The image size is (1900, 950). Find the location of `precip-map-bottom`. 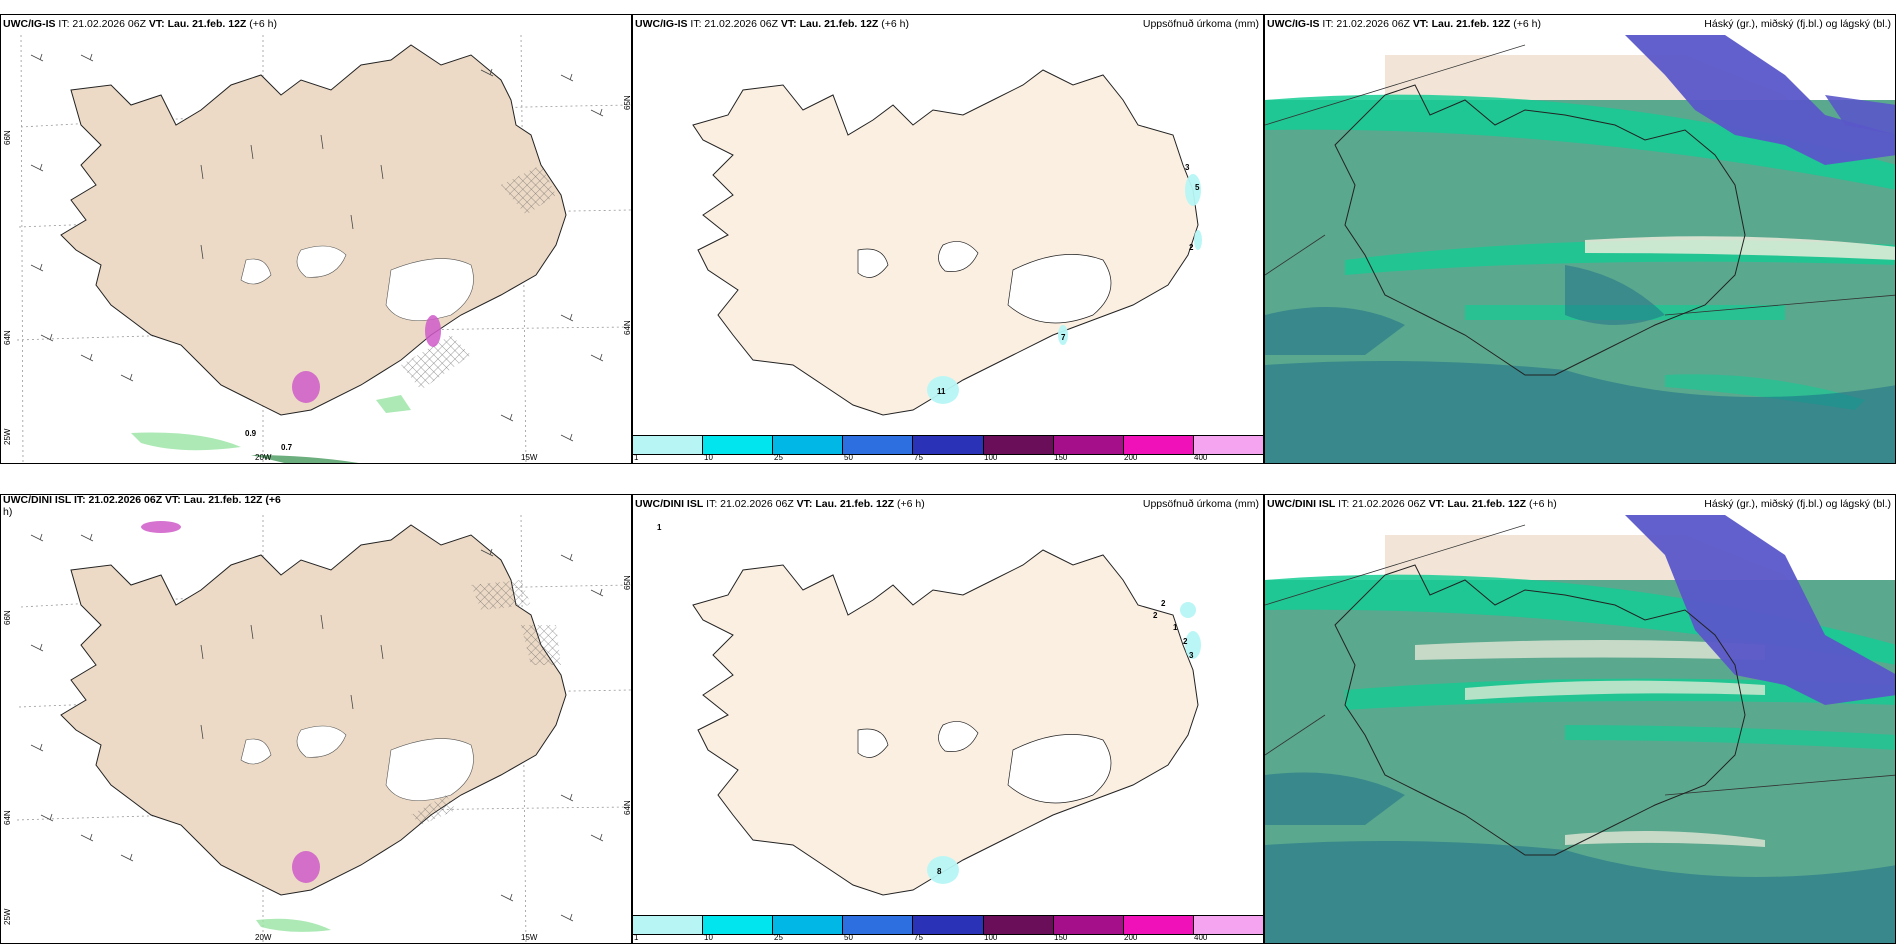

precip-map-bottom is located at coordinates (946, 722).